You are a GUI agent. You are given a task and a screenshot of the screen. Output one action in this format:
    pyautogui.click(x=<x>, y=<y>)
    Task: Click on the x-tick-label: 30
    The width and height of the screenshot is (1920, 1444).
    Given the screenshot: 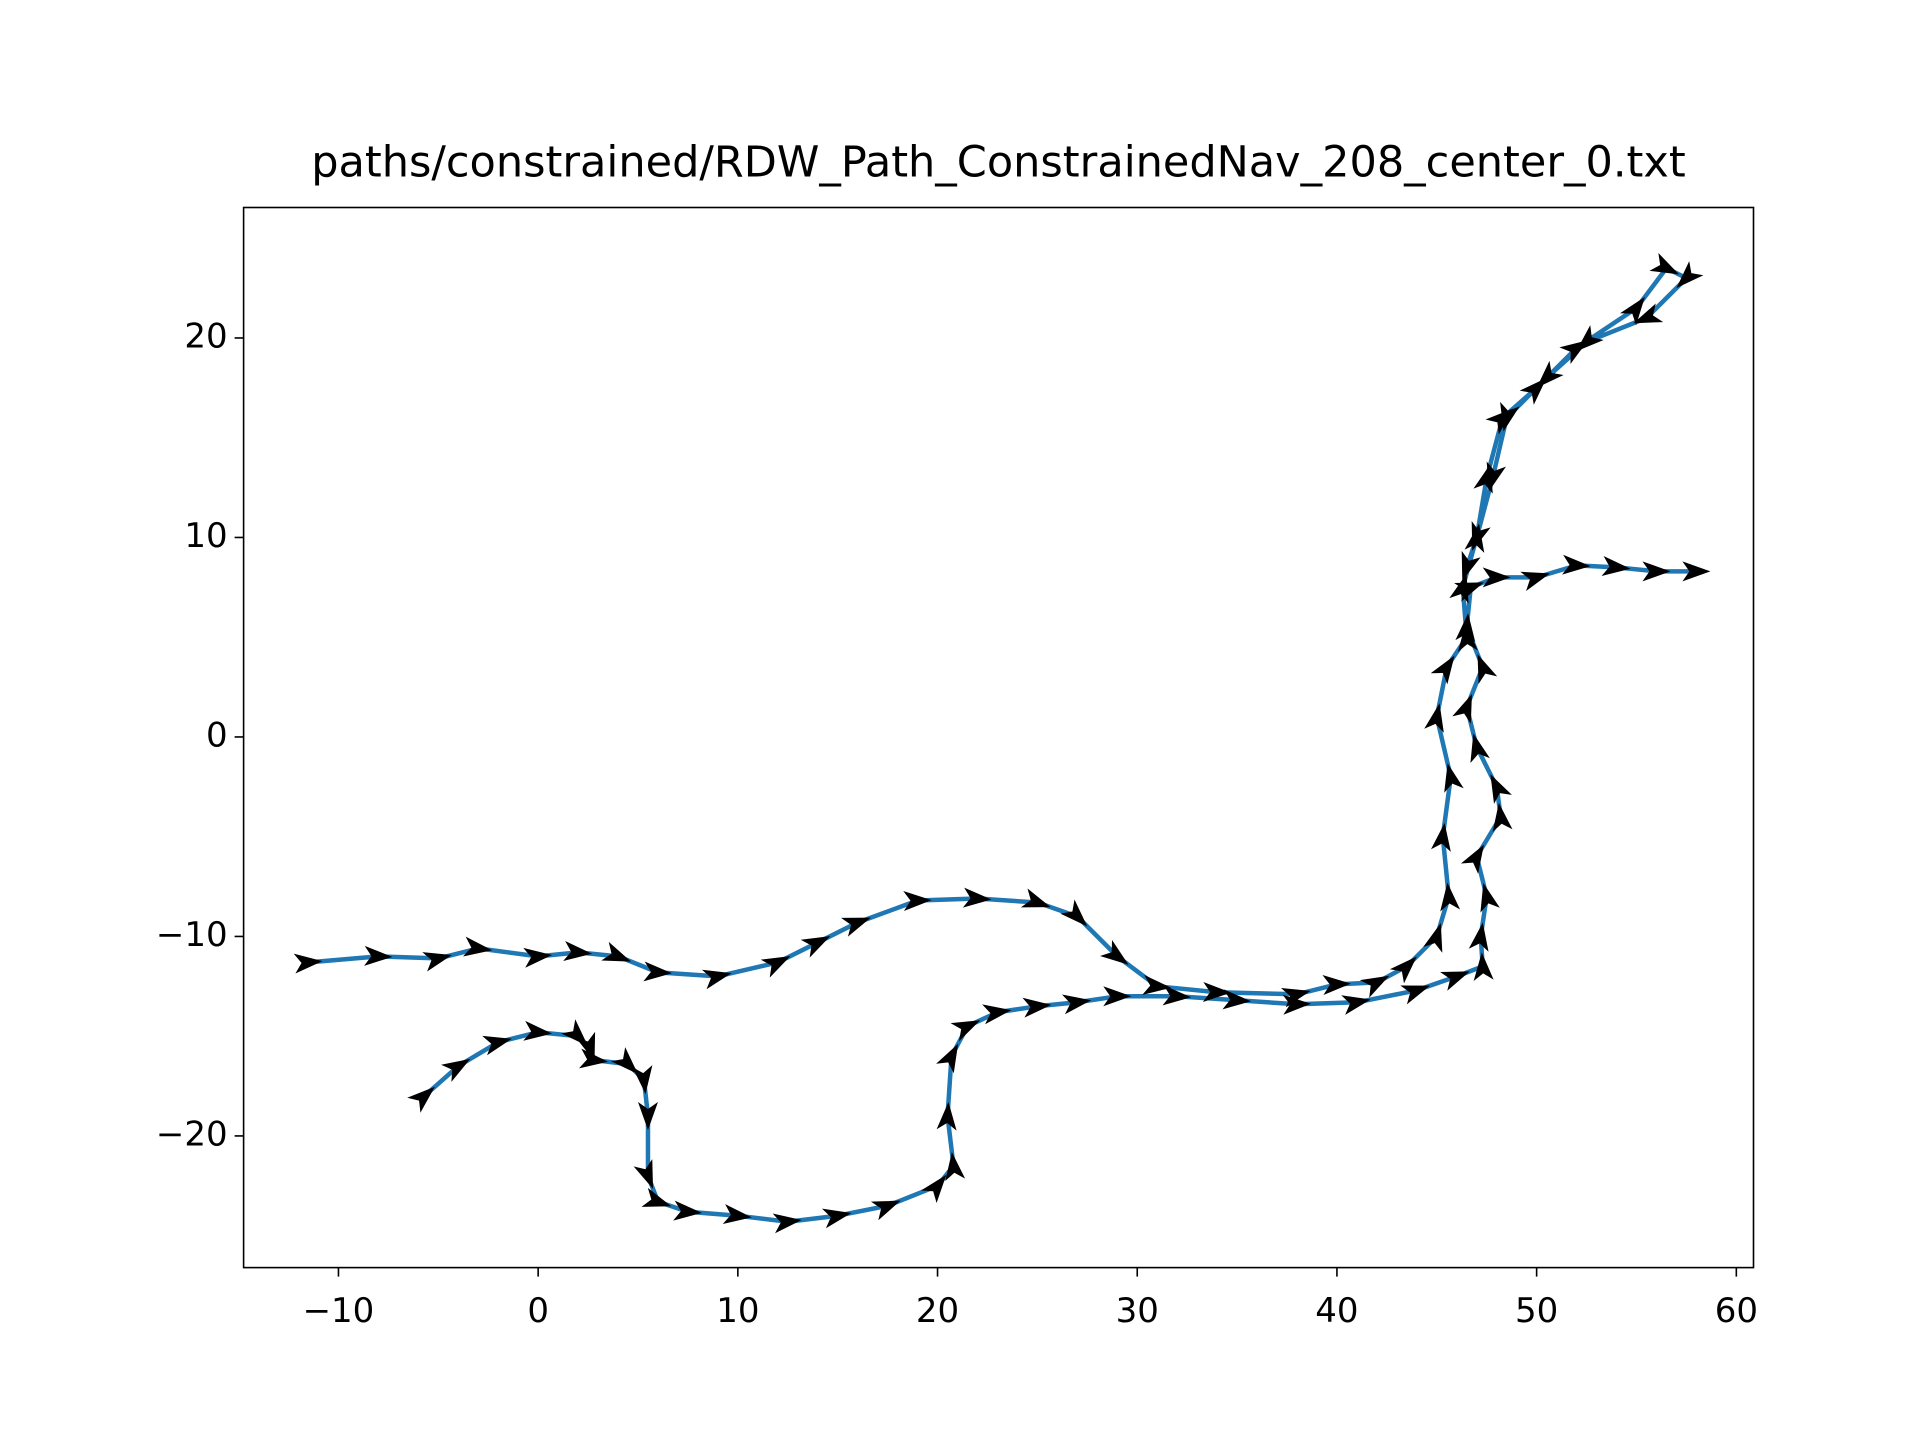 What is the action you would take?
    pyautogui.click(x=1137, y=1311)
    